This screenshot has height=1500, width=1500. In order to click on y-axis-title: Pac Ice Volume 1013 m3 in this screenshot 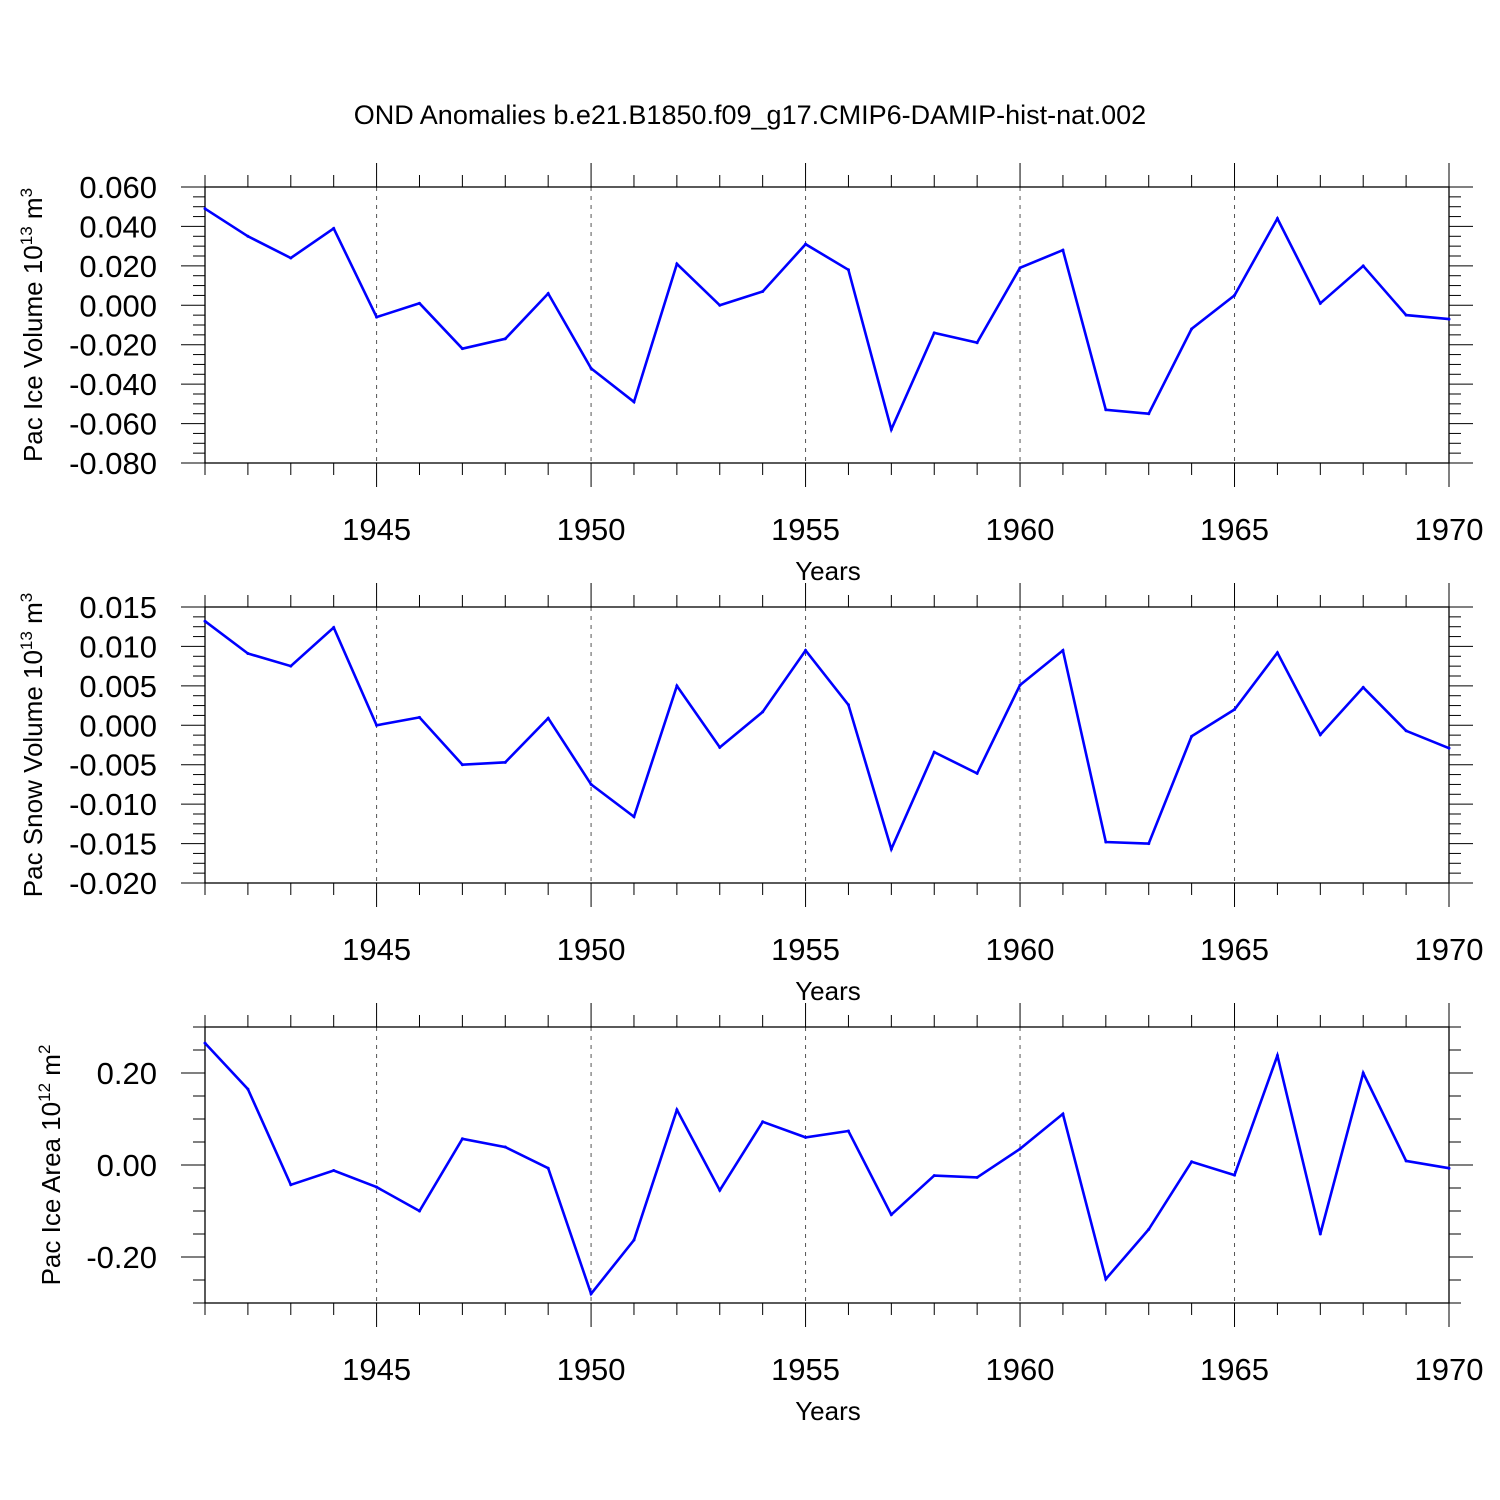, I will do `click(32, 325)`.